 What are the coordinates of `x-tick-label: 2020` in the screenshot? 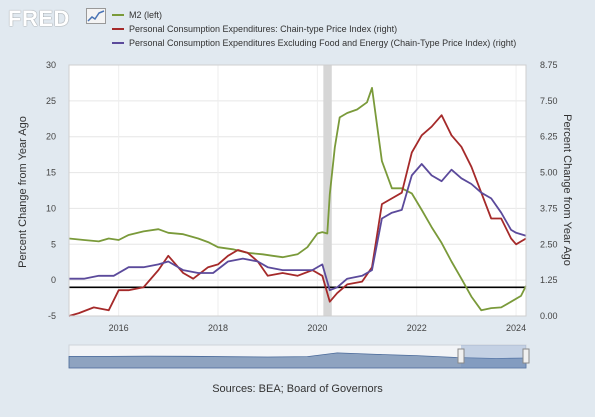 It's located at (317, 328).